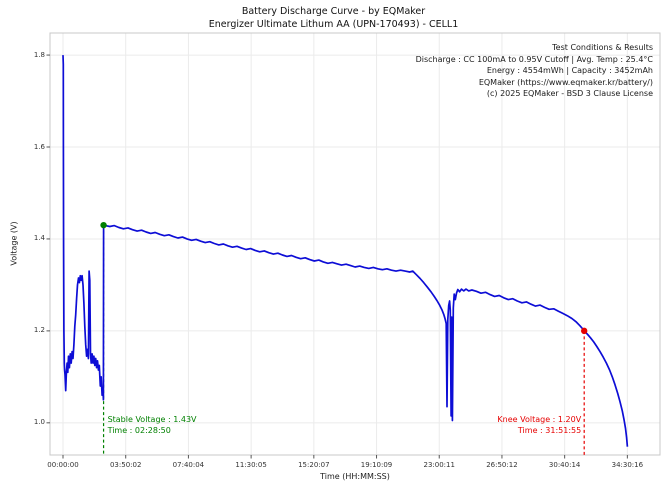 The width and height of the screenshot is (667, 500). Describe the element at coordinates (39, 238) in the screenshot. I see `y-tick-label: 1.4` at that location.